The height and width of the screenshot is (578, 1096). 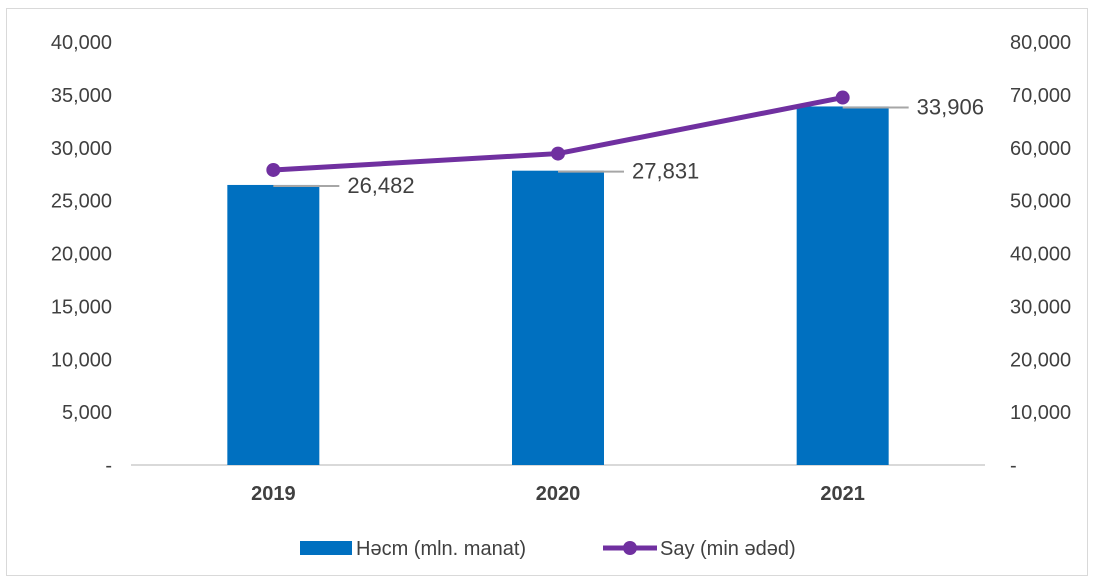 I want to click on right-tick-label: 70,000, so click(x=1040, y=96).